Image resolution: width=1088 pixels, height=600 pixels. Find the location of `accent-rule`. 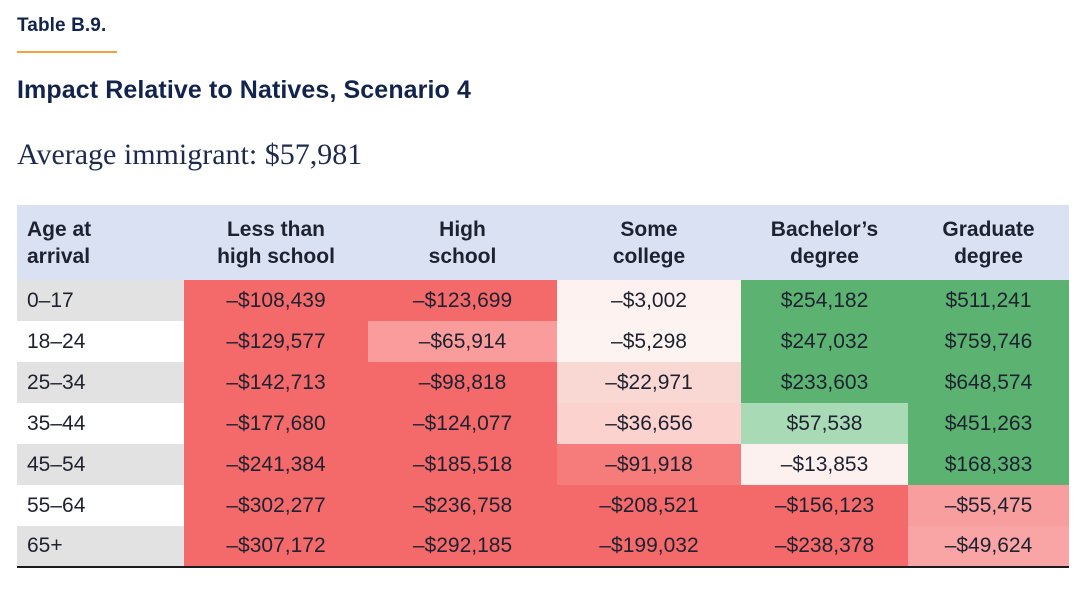

accent-rule is located at coordinates (67, 52).